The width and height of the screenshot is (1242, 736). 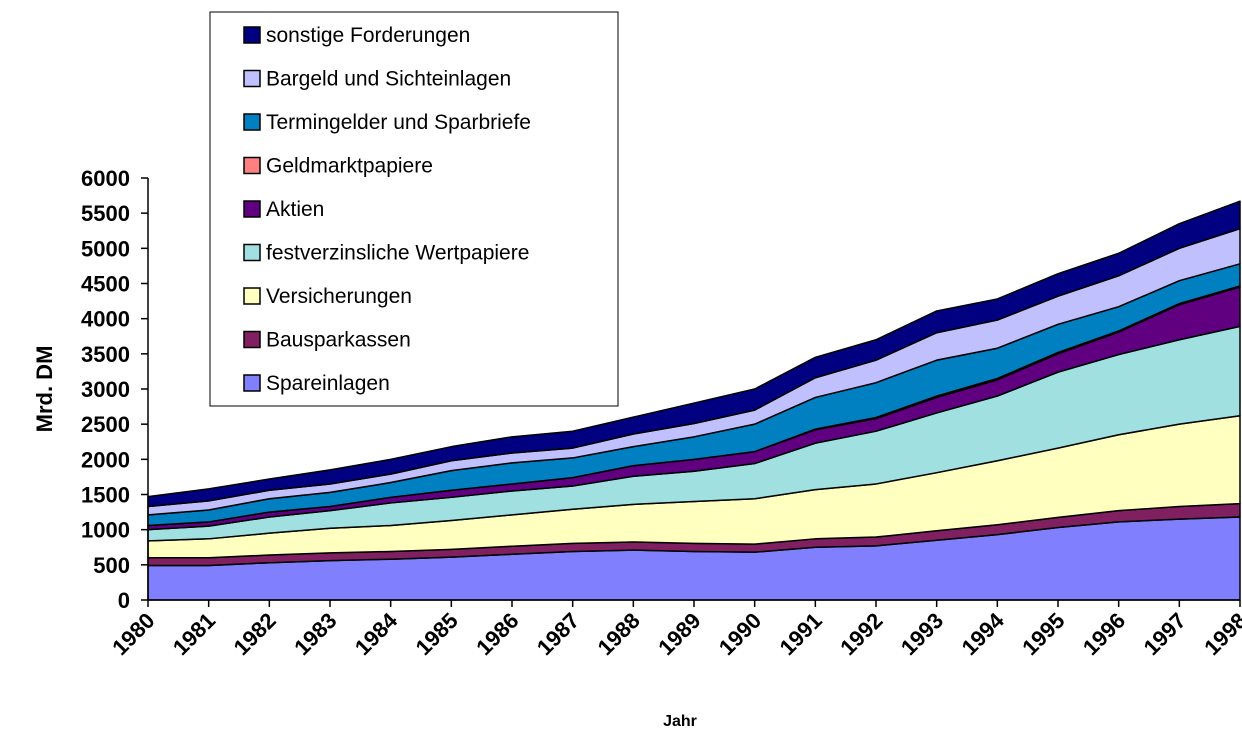 I want to click on x-tick-label: 1980, so click(x=133, y=634).